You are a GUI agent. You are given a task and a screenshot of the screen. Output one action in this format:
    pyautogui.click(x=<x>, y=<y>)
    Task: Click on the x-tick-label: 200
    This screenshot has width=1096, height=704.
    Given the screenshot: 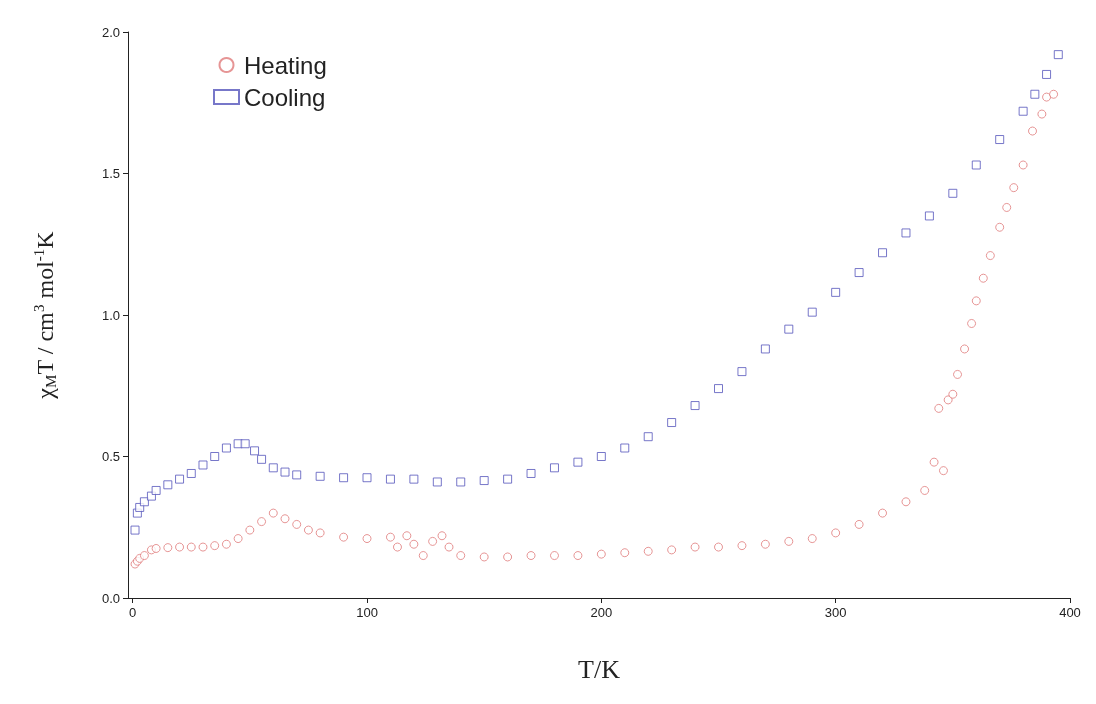 What is the action you would take?
    pyautogui.click(x=601, y=612)
    